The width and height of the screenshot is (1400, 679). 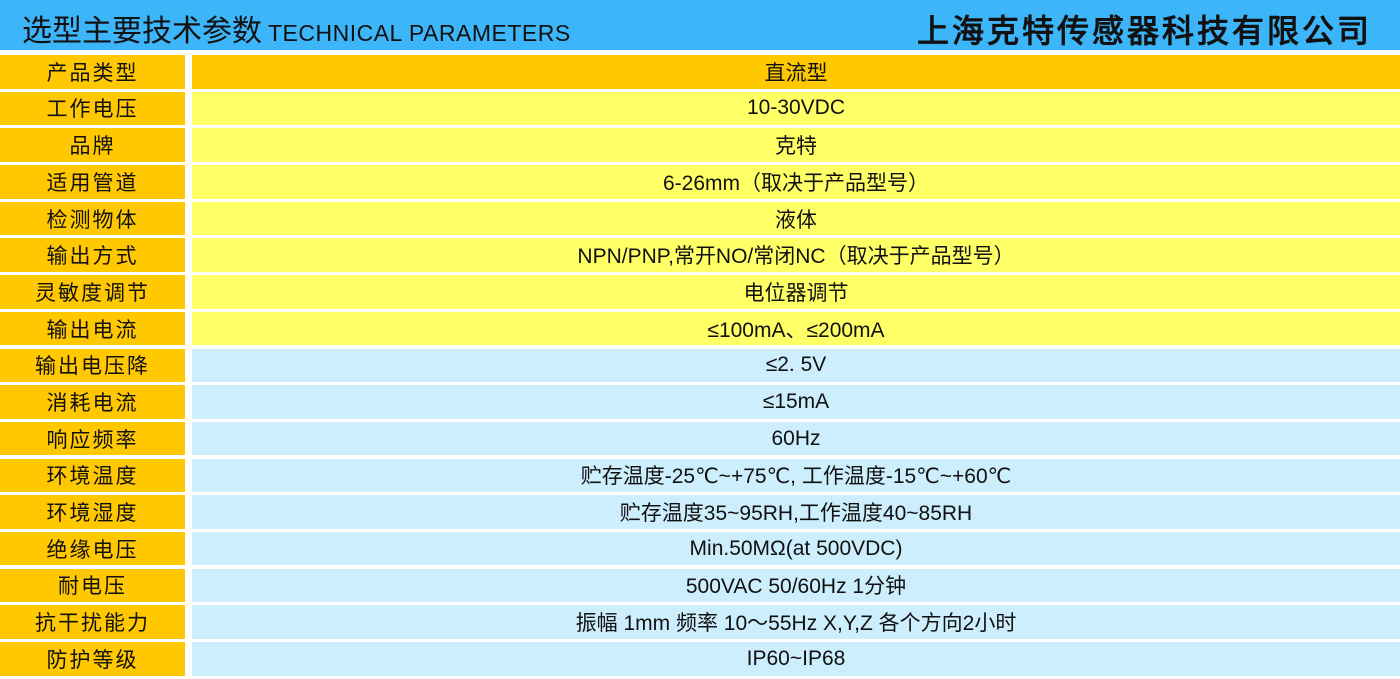 I want to click on company-name: 上海克特传感器科技有限公司, so click(x=1144, y=31).